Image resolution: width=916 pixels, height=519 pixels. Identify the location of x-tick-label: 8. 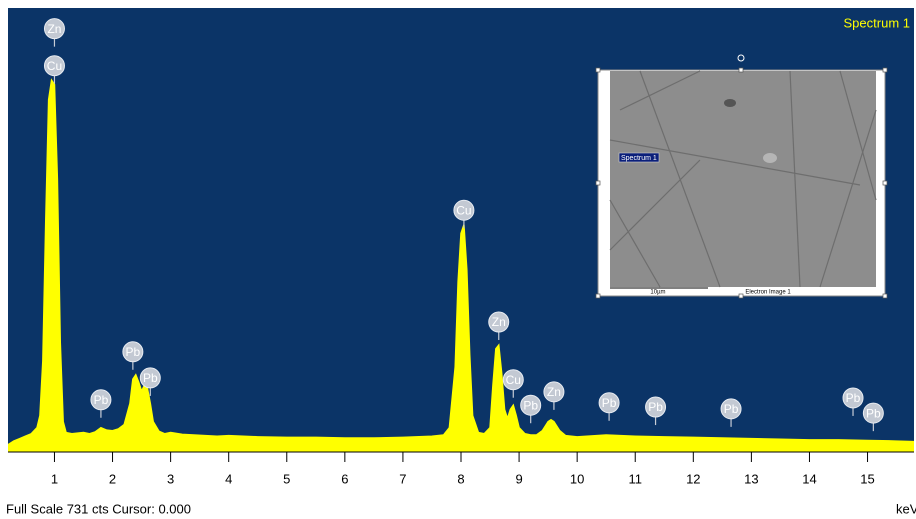
(460, 478).